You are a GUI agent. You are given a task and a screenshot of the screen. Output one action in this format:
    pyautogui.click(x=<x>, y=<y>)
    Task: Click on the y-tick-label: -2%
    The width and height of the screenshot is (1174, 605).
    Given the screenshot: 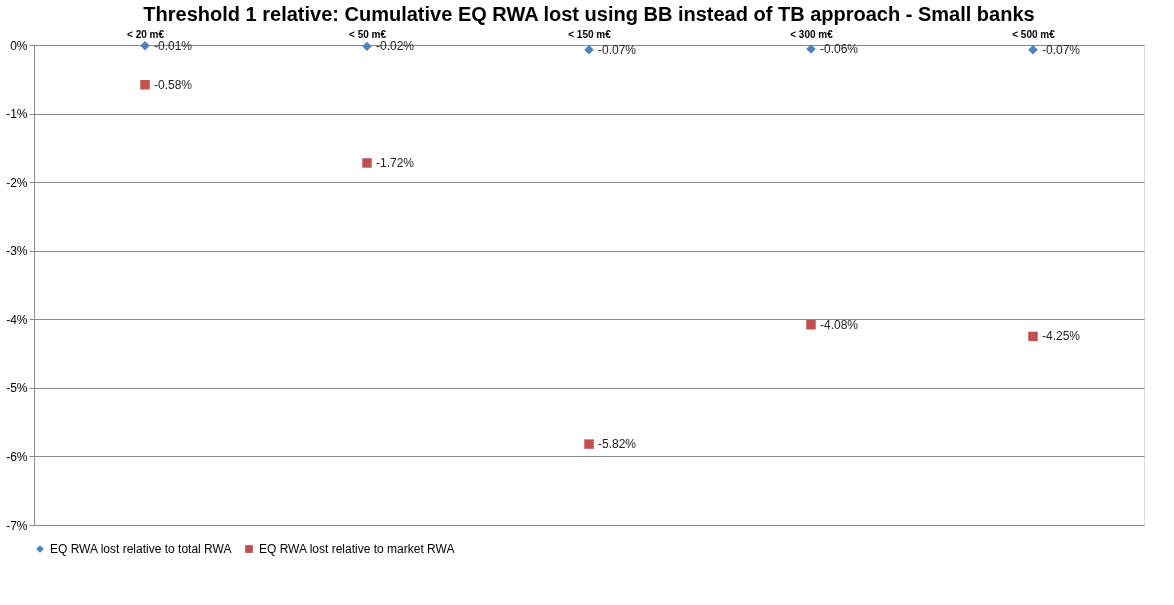 What is the action you would take?
    pyautogui.click(x=17, y=182)
    